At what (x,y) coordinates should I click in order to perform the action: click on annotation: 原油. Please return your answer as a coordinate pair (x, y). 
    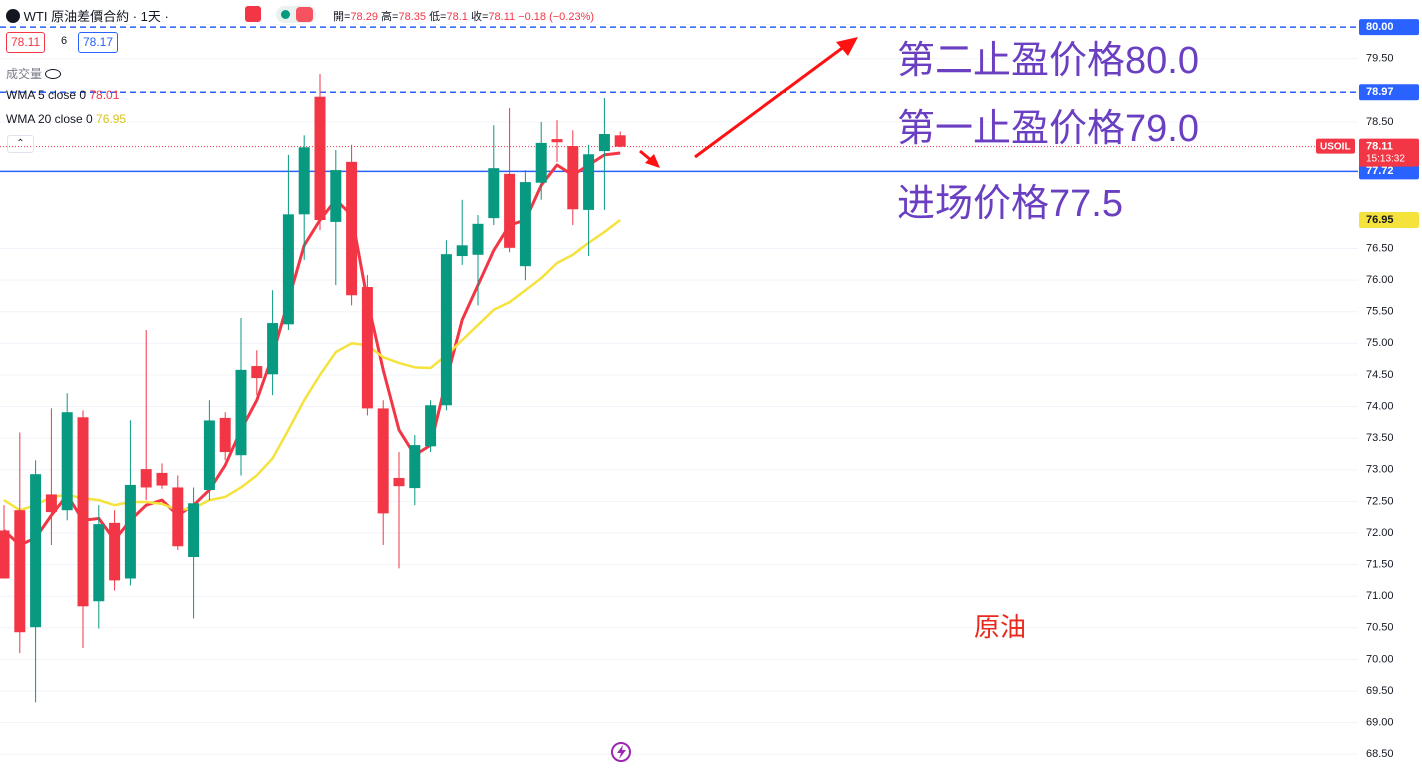
    Looking at the image, I should click on (1000, 627).